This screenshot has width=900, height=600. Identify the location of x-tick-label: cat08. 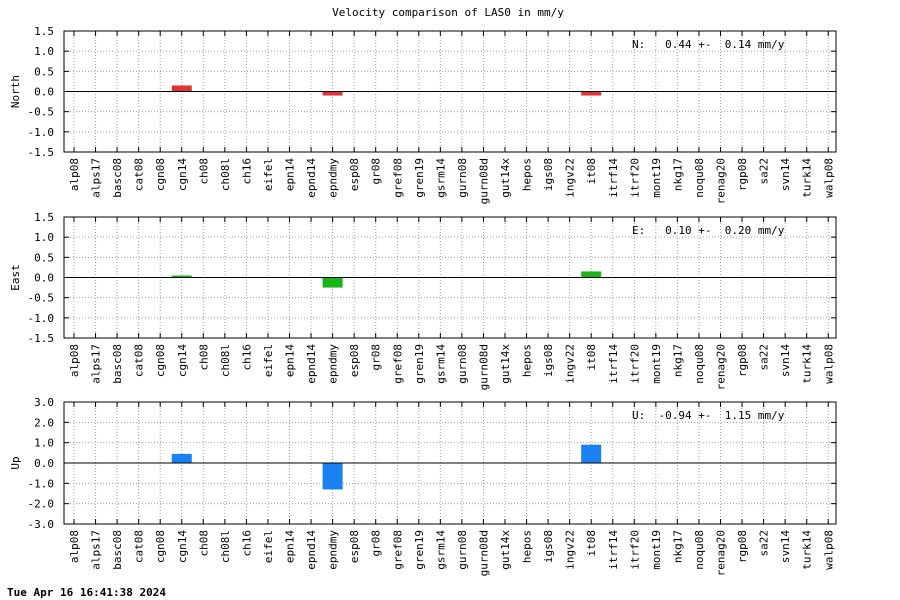
(139, 174).